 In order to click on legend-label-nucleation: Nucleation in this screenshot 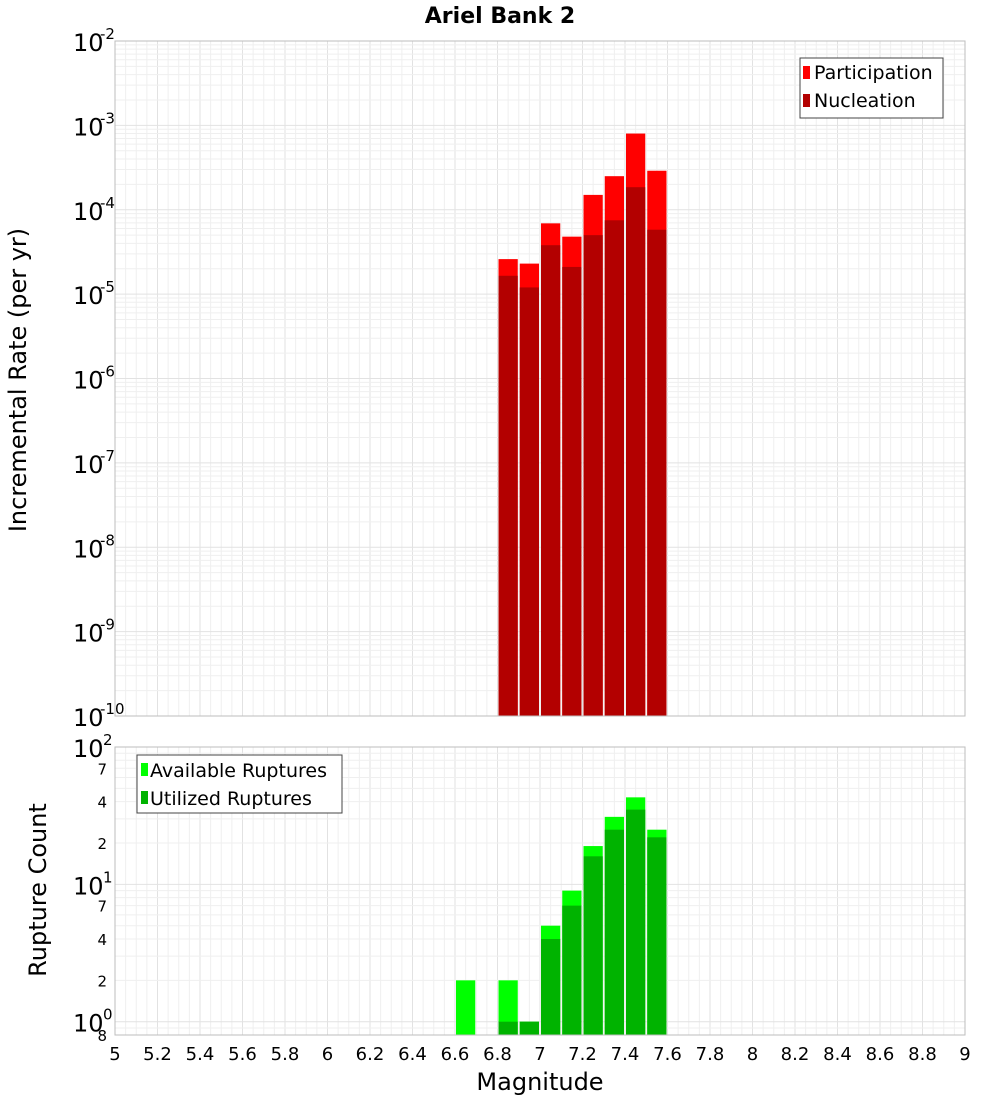, I will do `click(865, 101)`.